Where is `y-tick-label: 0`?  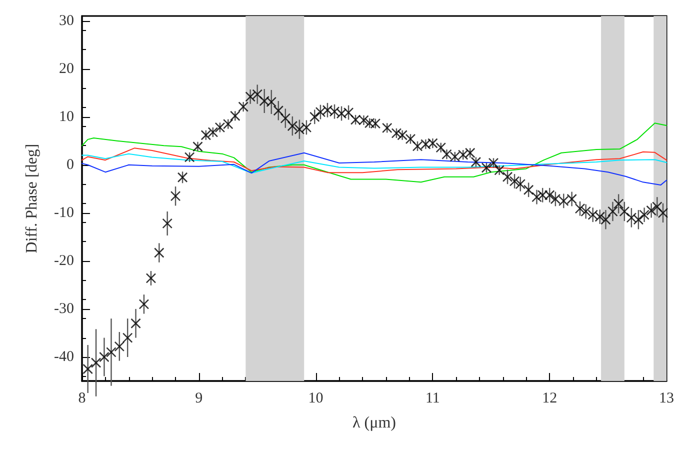 y-tick-label: 0 is located at coordinates (70, 164).